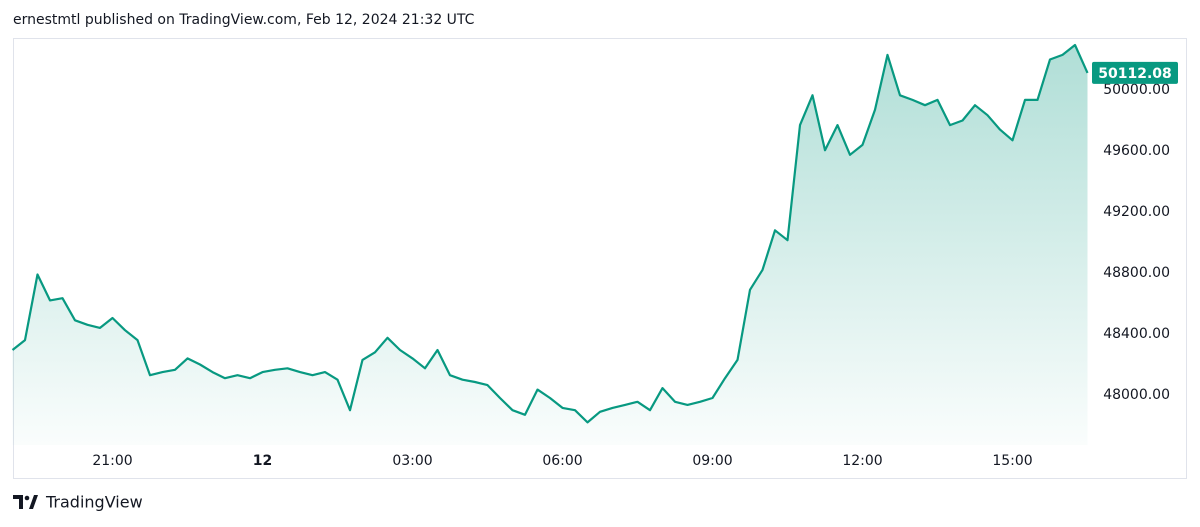 The image size is (1200, 527). I want to click on x-tick-label: 12, so click(262, 461).